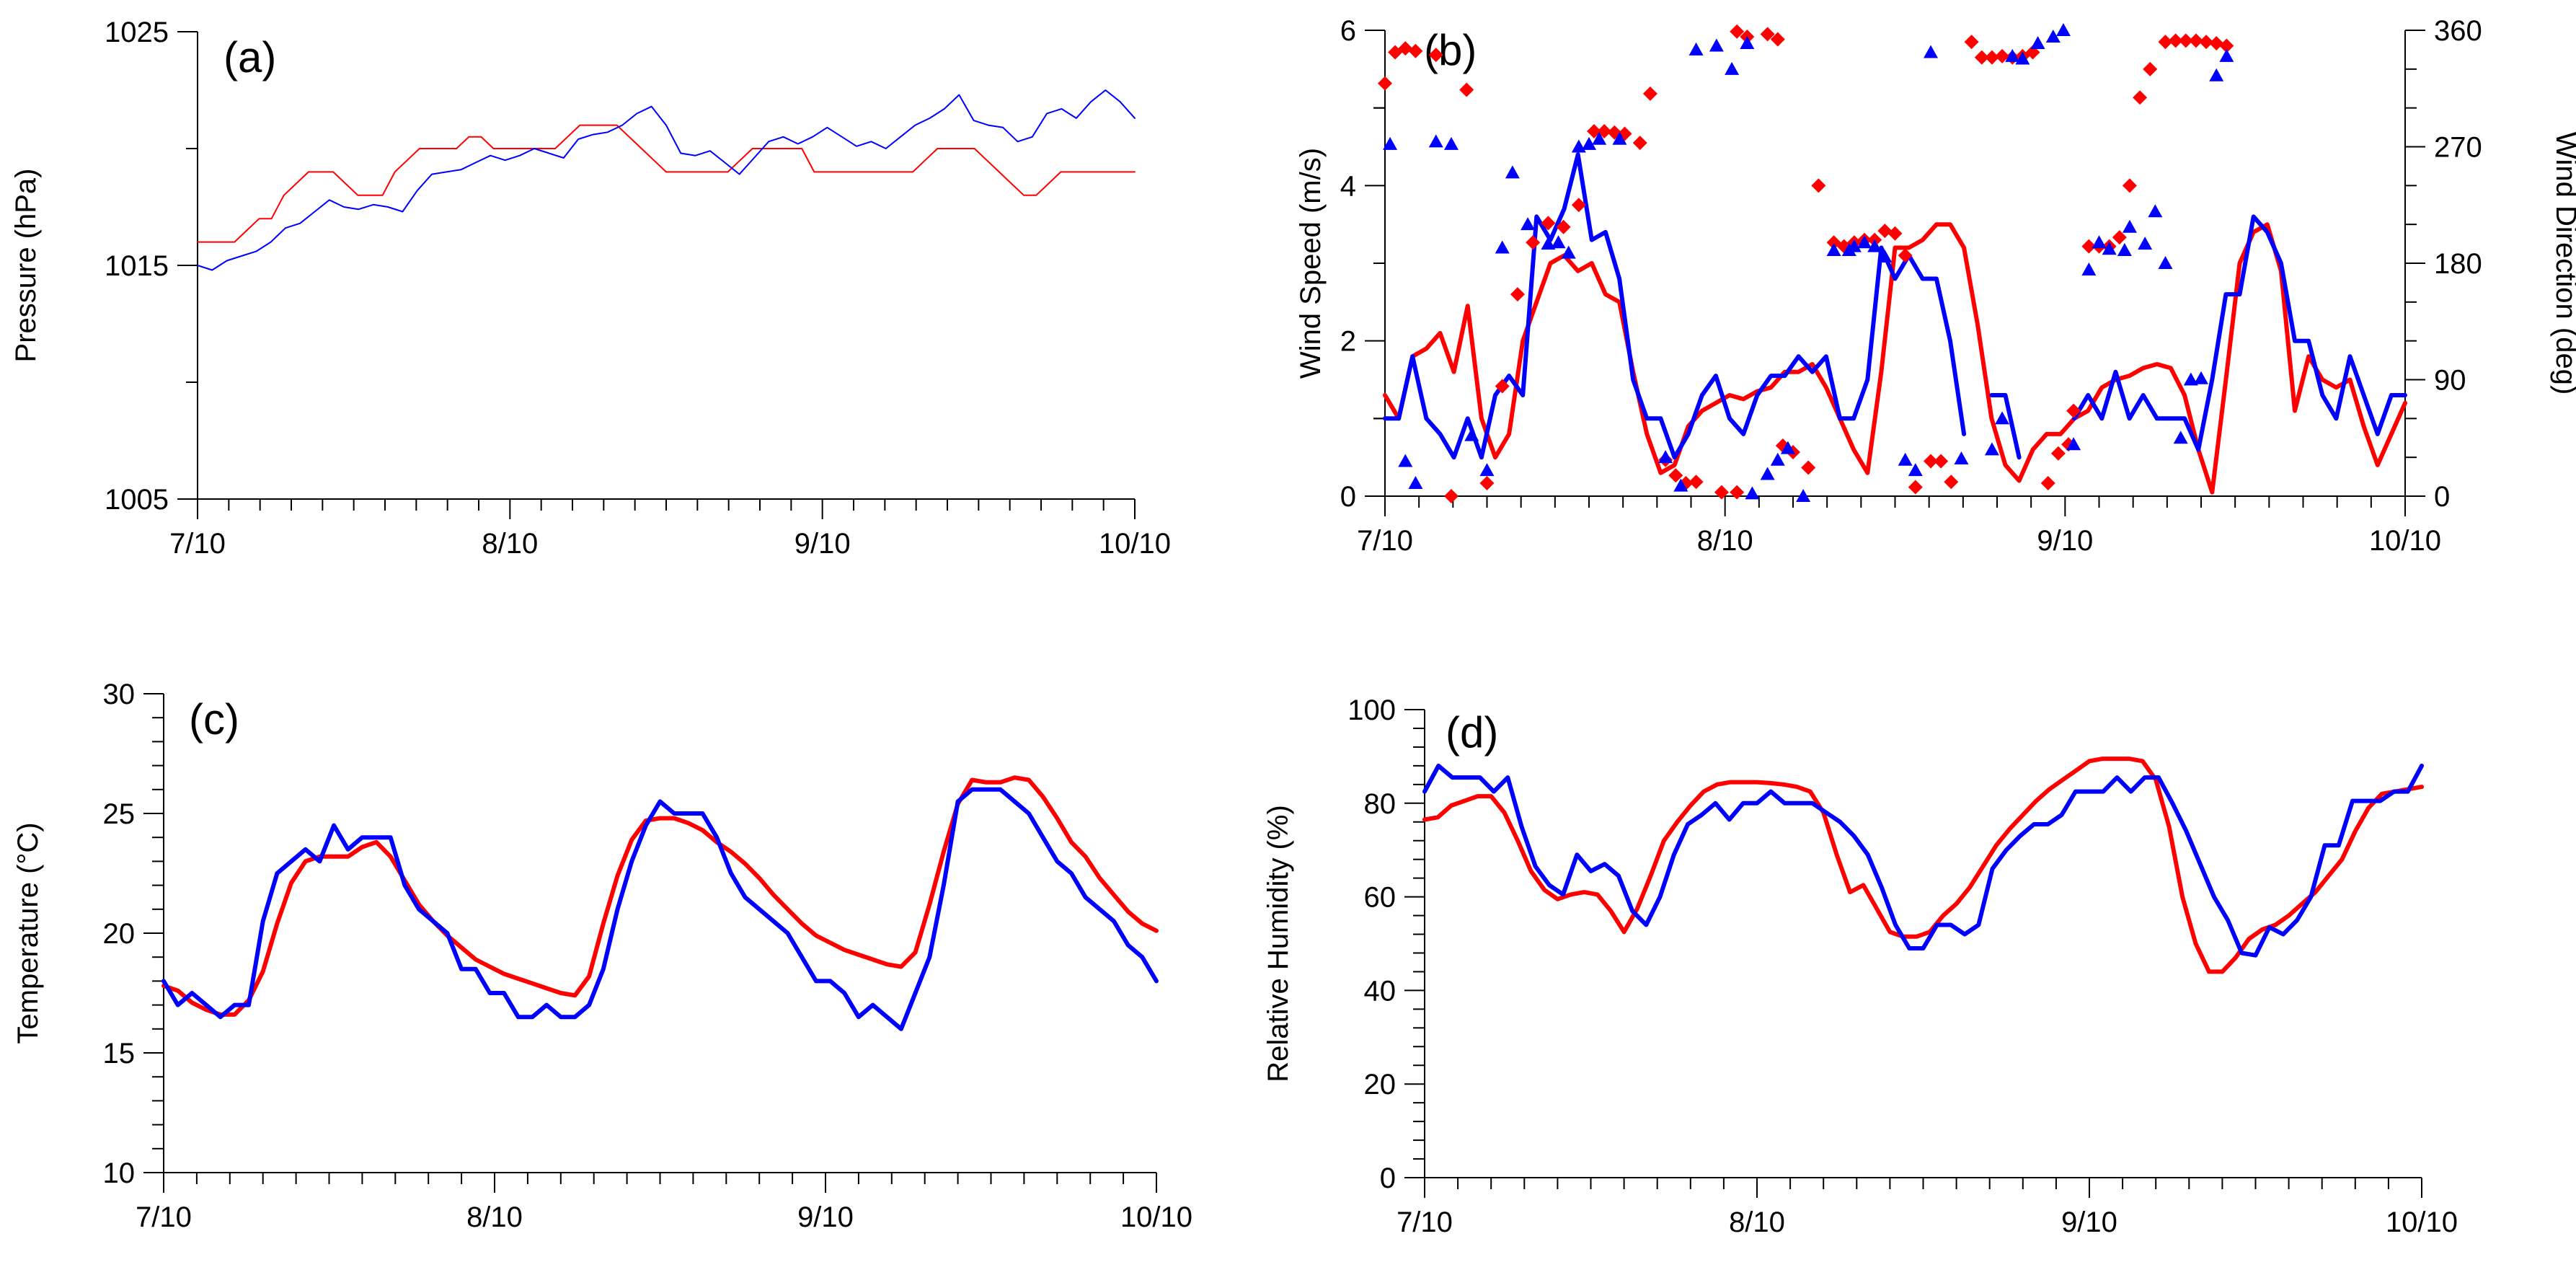 This screenshot has height=1275, width=2576. Describe the element at coordinates (249, 57) in the screenshot. I see `panel-label: (a)` at that location.